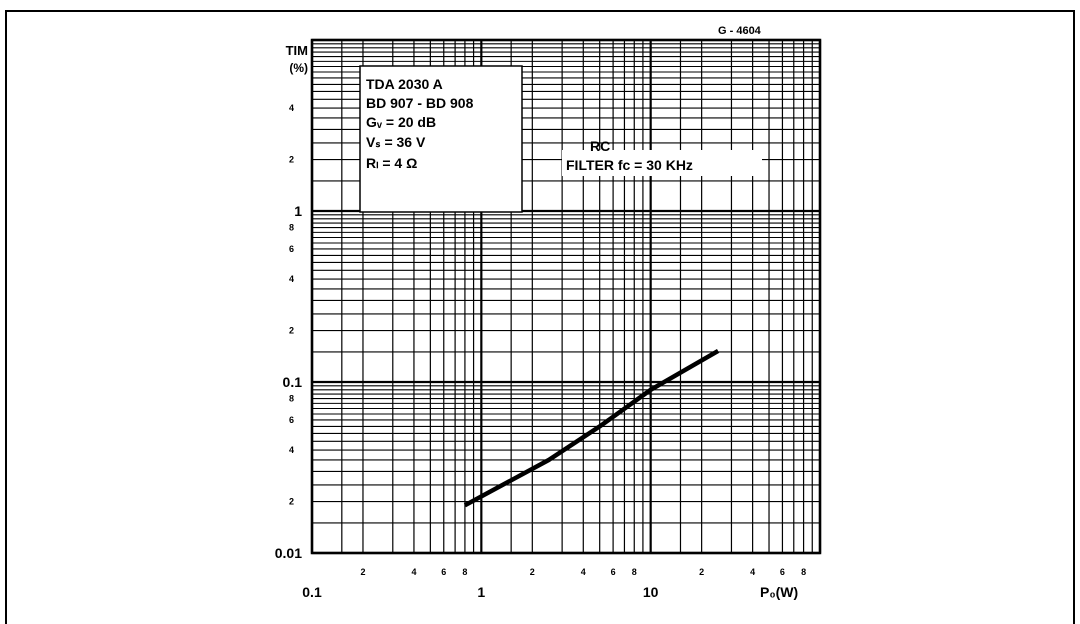 The width and height of the screenshot is (1080, 624). I want to click on x-axis-label: P₀(W), so click(779, 592).